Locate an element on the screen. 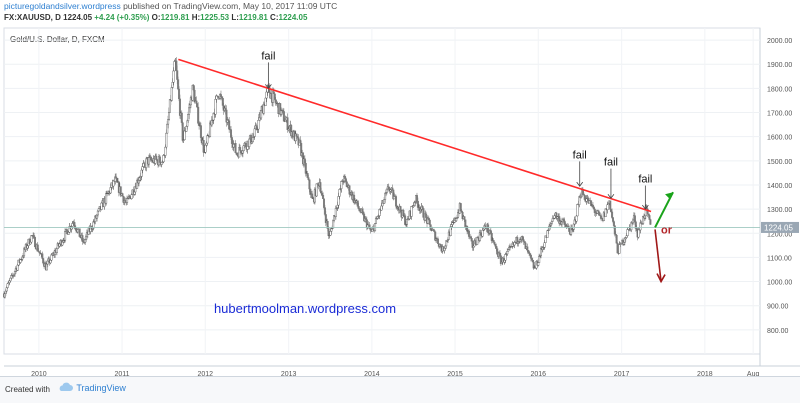 The height and width of the screenshot is (403, 800). or-label: or is located at coordinates (667, 230).